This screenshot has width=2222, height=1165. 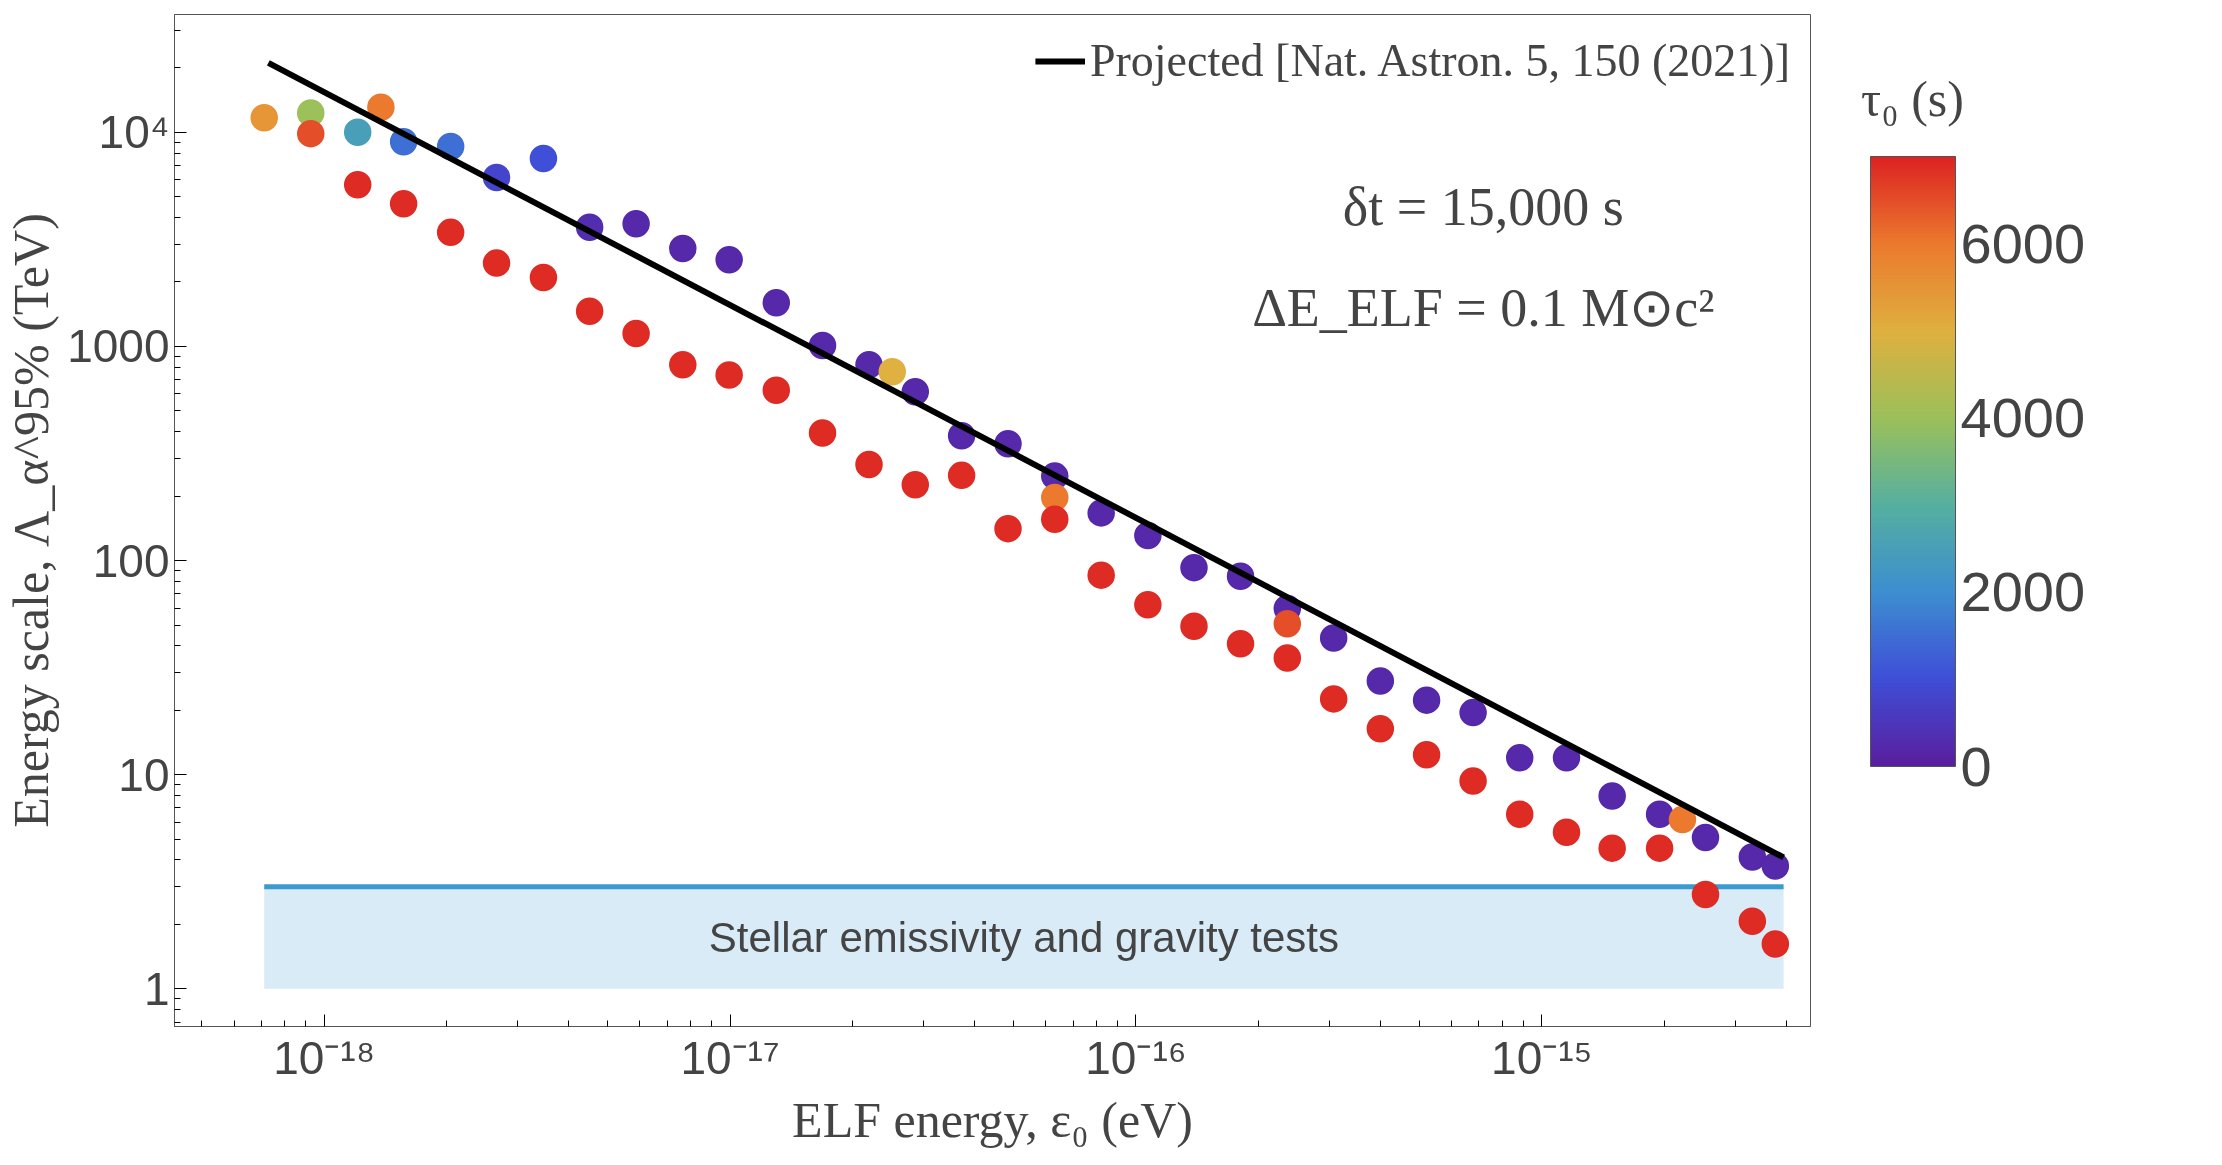 I want to click on y-tick-label: 10, so click(x=144, y=774).